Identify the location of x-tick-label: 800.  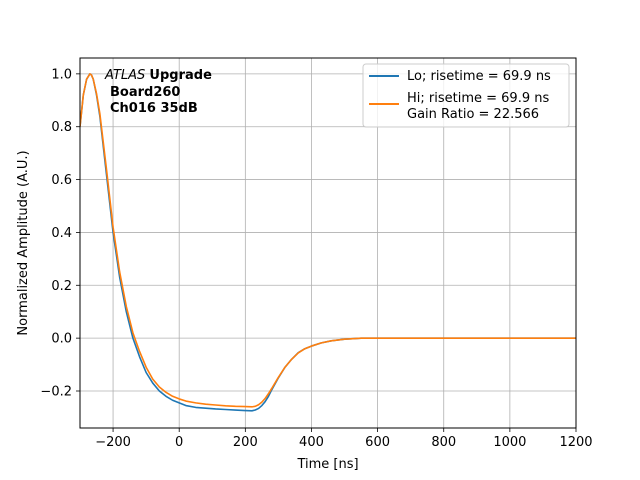
(443, 442).